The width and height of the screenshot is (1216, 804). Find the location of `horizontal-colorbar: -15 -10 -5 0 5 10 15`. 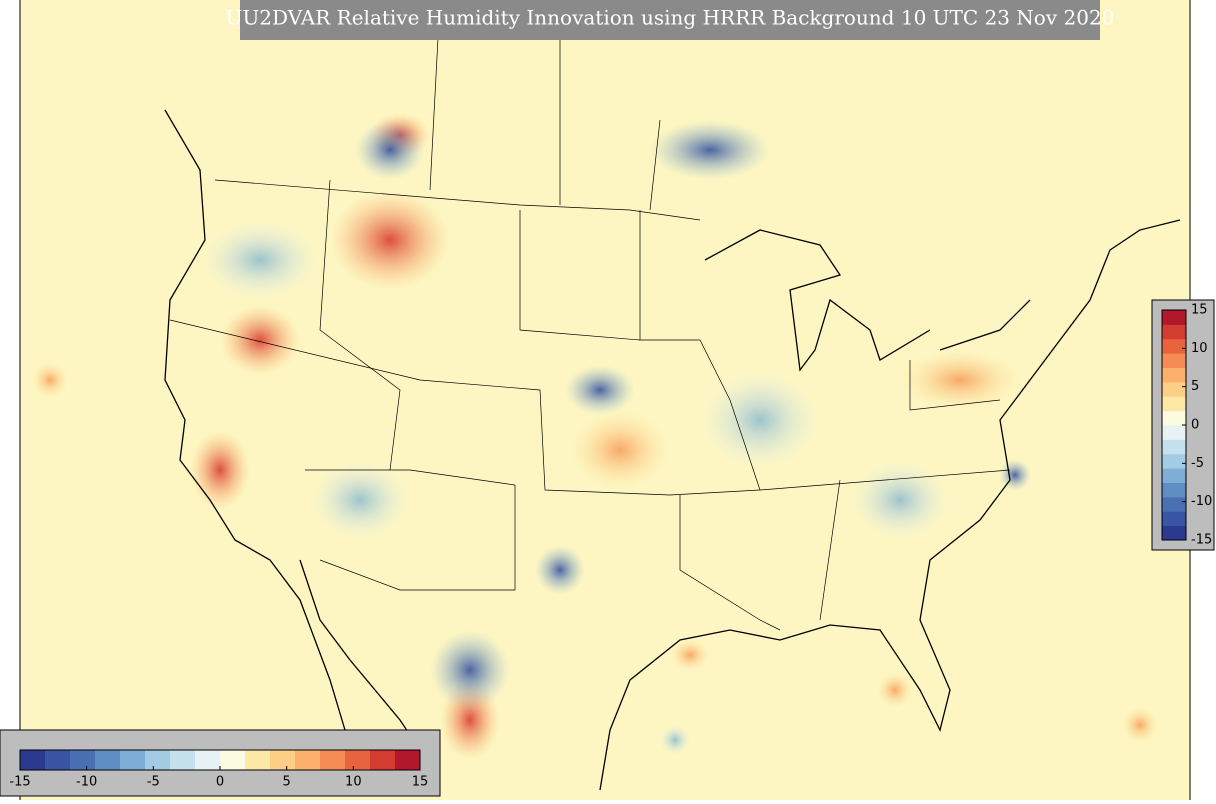

horizontal-colorbar: -15 -10 -5 0 5 10 15 is located at coordinates (219, 769).